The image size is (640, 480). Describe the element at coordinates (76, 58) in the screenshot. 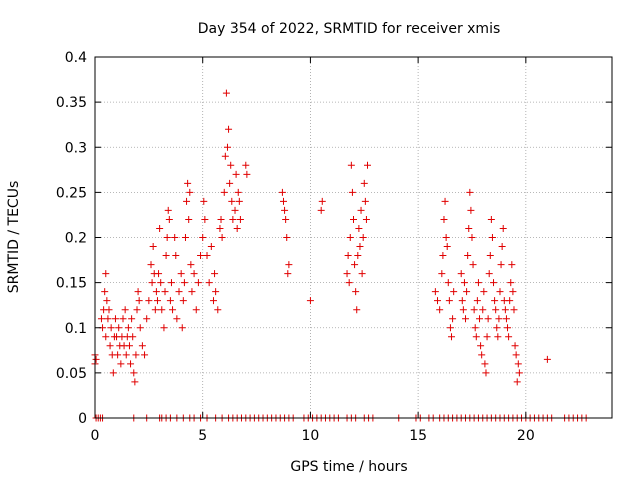

I see `y-tick-label: 0.4` at that location.